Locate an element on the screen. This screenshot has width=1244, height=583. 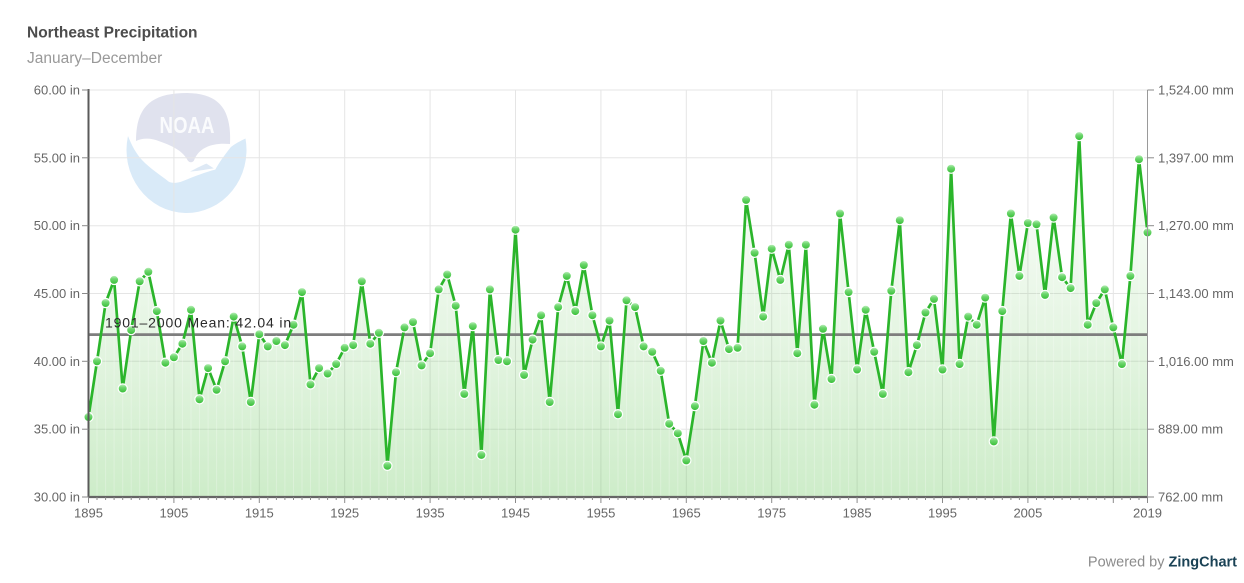
svg-text: 30.00 in is located at coordinates (57, 497).